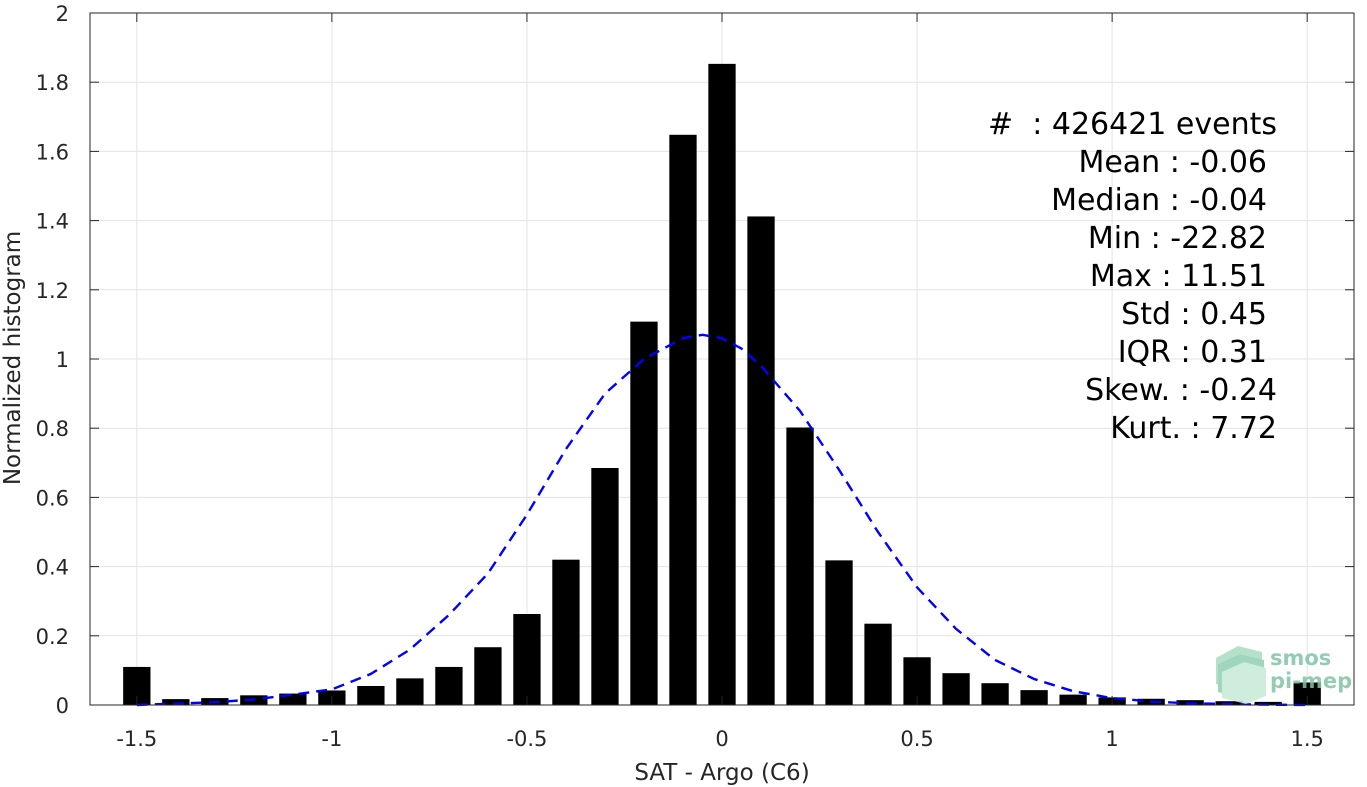 The height and width of the screenshot is (787, 1367). I want to click on x-tick-label: -1.5, so click(136, 739).